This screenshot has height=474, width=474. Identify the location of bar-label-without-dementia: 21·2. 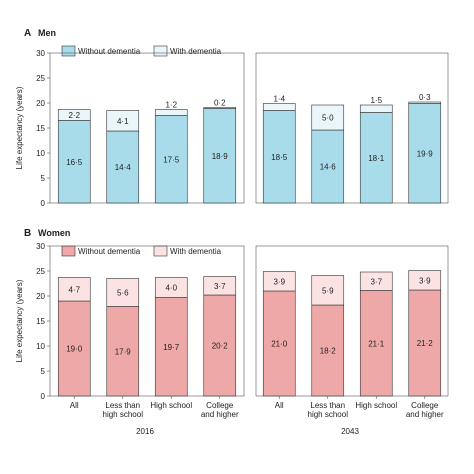
(425, 343).